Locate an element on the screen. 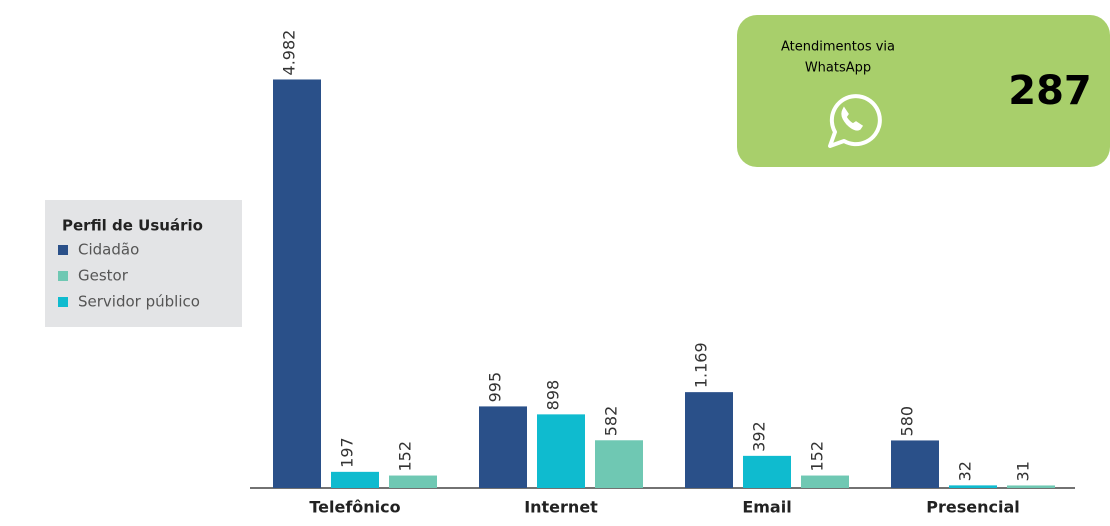 Image resolution: width=1110 pixels, height=526 pixels. card-value: 287 is located at coordinates (1050, 91).